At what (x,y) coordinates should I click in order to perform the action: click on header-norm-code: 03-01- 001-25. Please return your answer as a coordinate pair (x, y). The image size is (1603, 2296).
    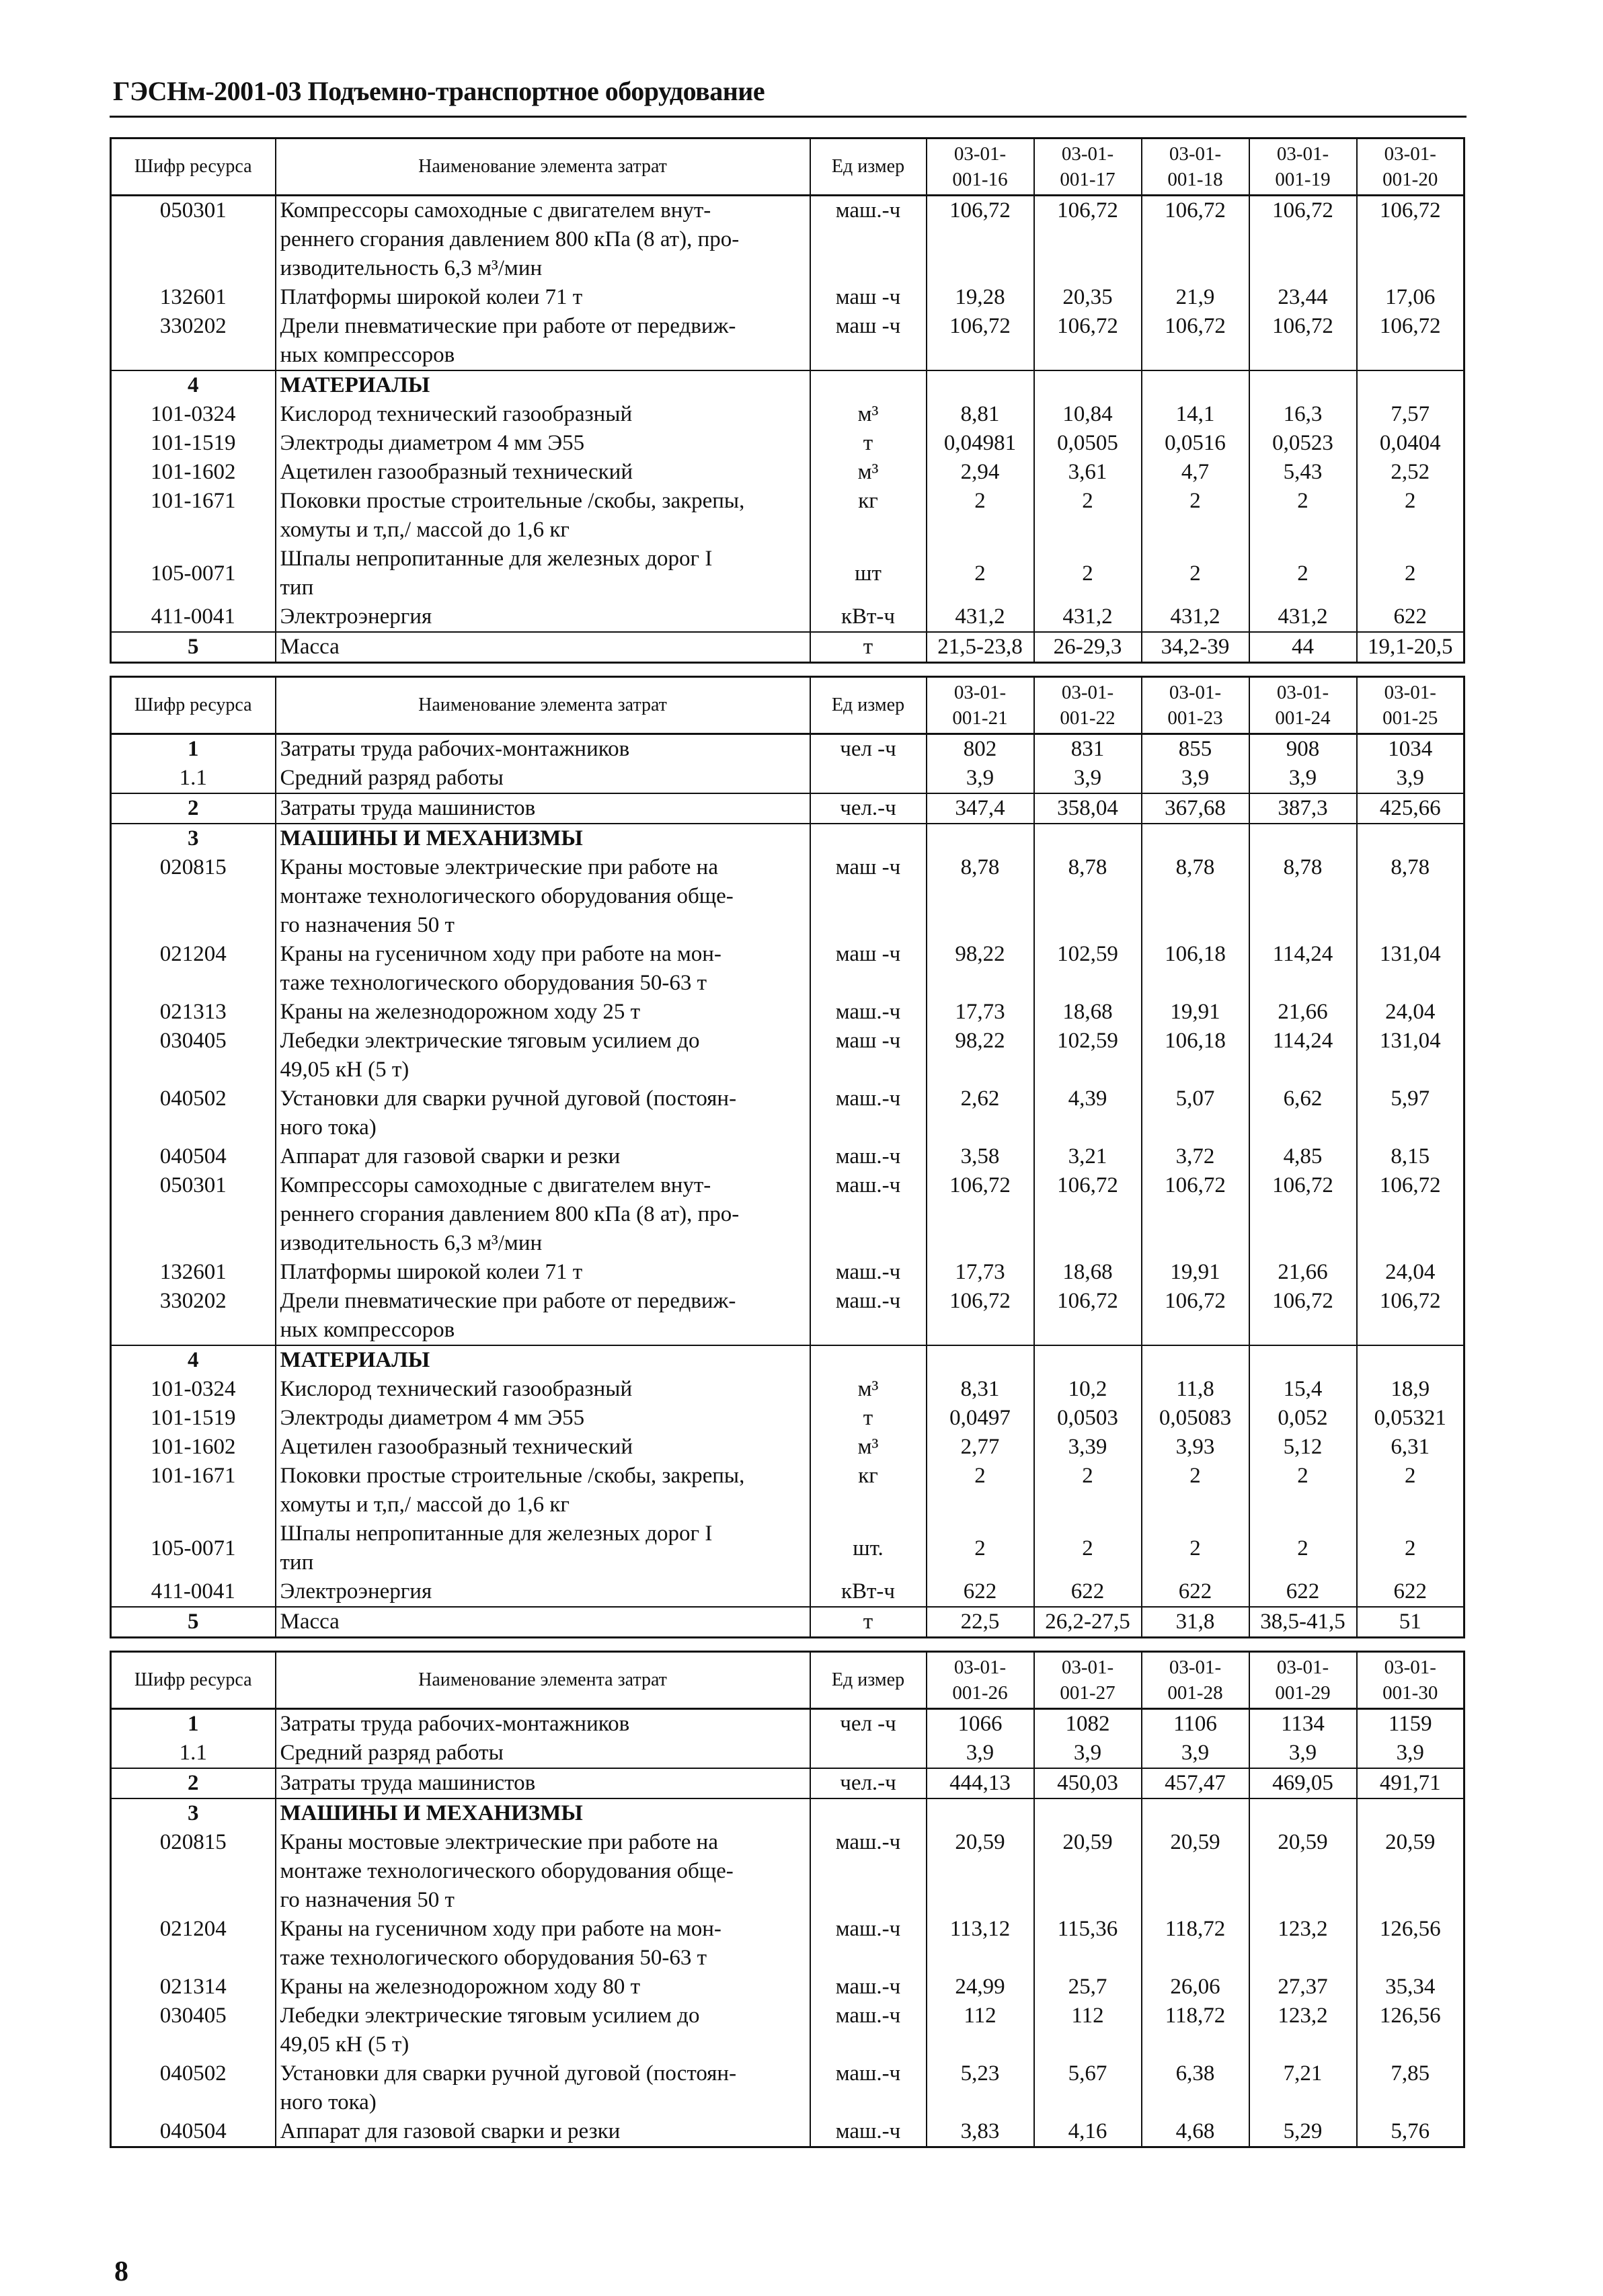
    Looking at the image, I should click on (1410, 705).